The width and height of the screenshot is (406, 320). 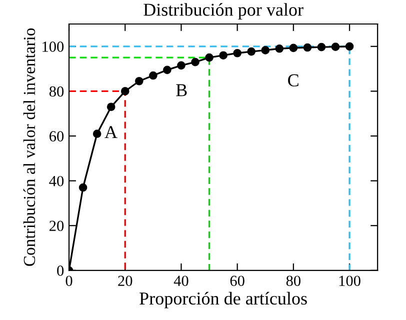 What do you see at coordinates (237, 281) in the screenshot?
I see `x-tick-label: 60` at bounding box center [237, 281].